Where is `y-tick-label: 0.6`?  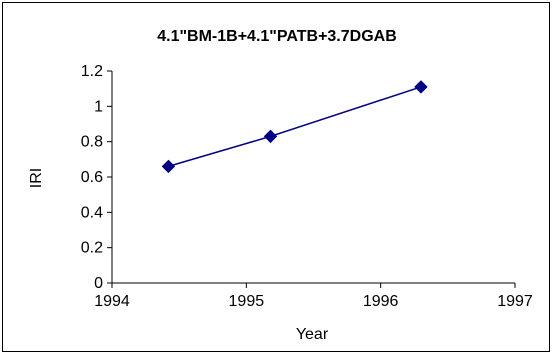
y-tick-label: 0.6 is located at coordinates (92, 177).